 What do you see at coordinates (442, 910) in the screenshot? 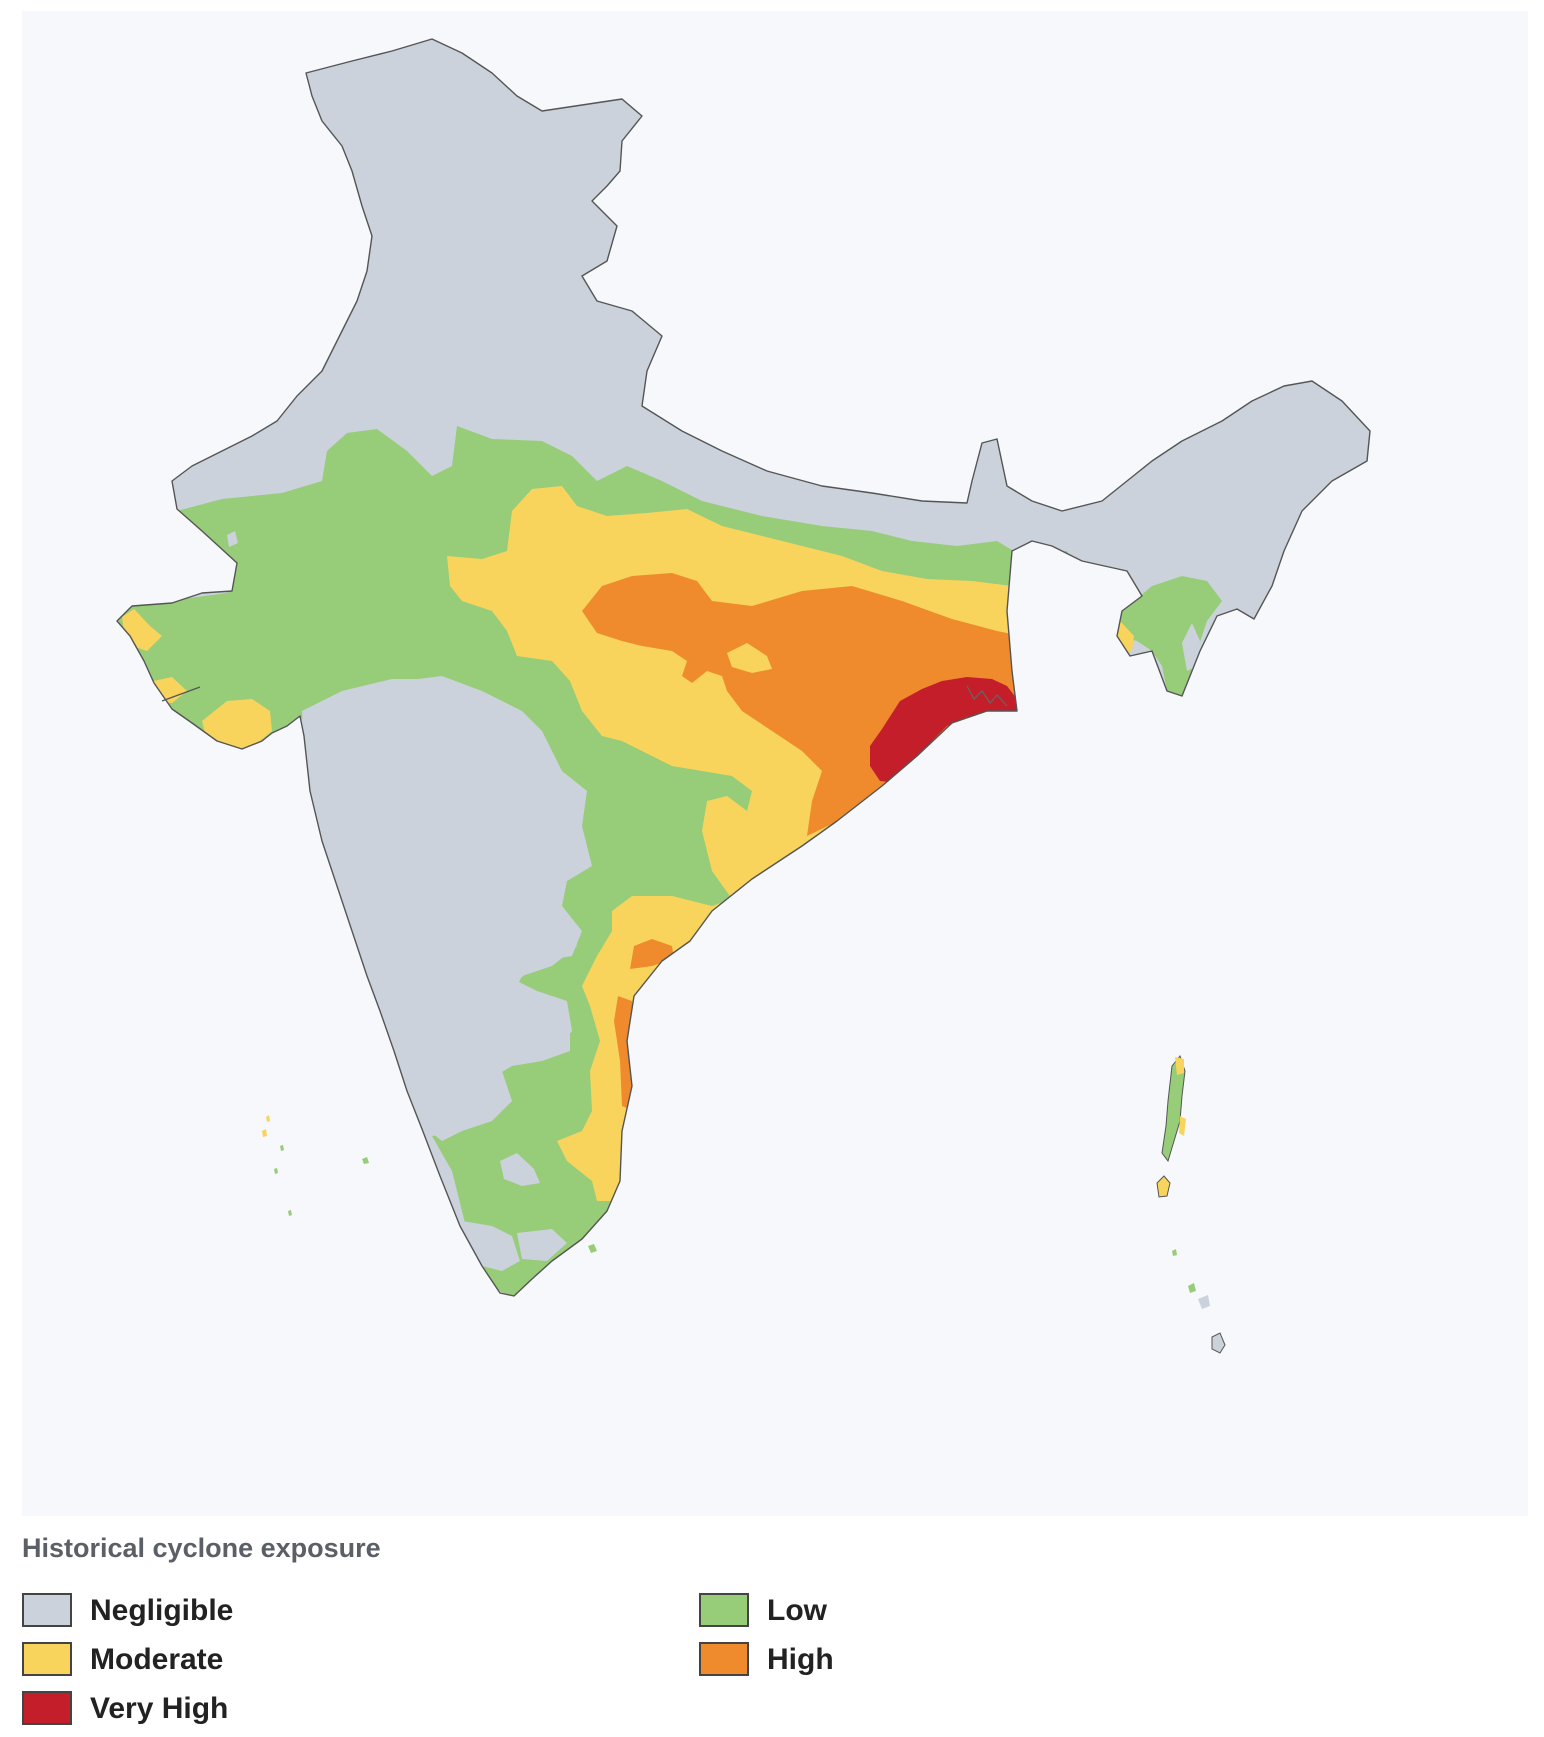
I see `zone-negligible-deccan` at bounding box center [442, 910].